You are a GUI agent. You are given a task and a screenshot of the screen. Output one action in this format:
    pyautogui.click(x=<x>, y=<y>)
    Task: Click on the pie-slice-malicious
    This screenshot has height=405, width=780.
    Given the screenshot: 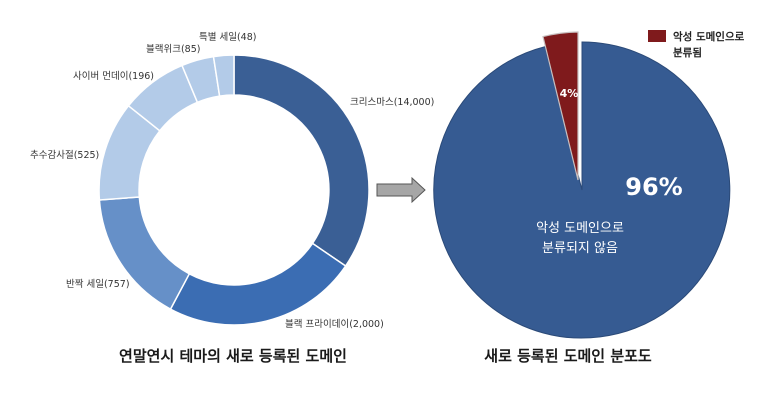 What is the action you would take?
    pyautogui.click(x=560, y=106)
    